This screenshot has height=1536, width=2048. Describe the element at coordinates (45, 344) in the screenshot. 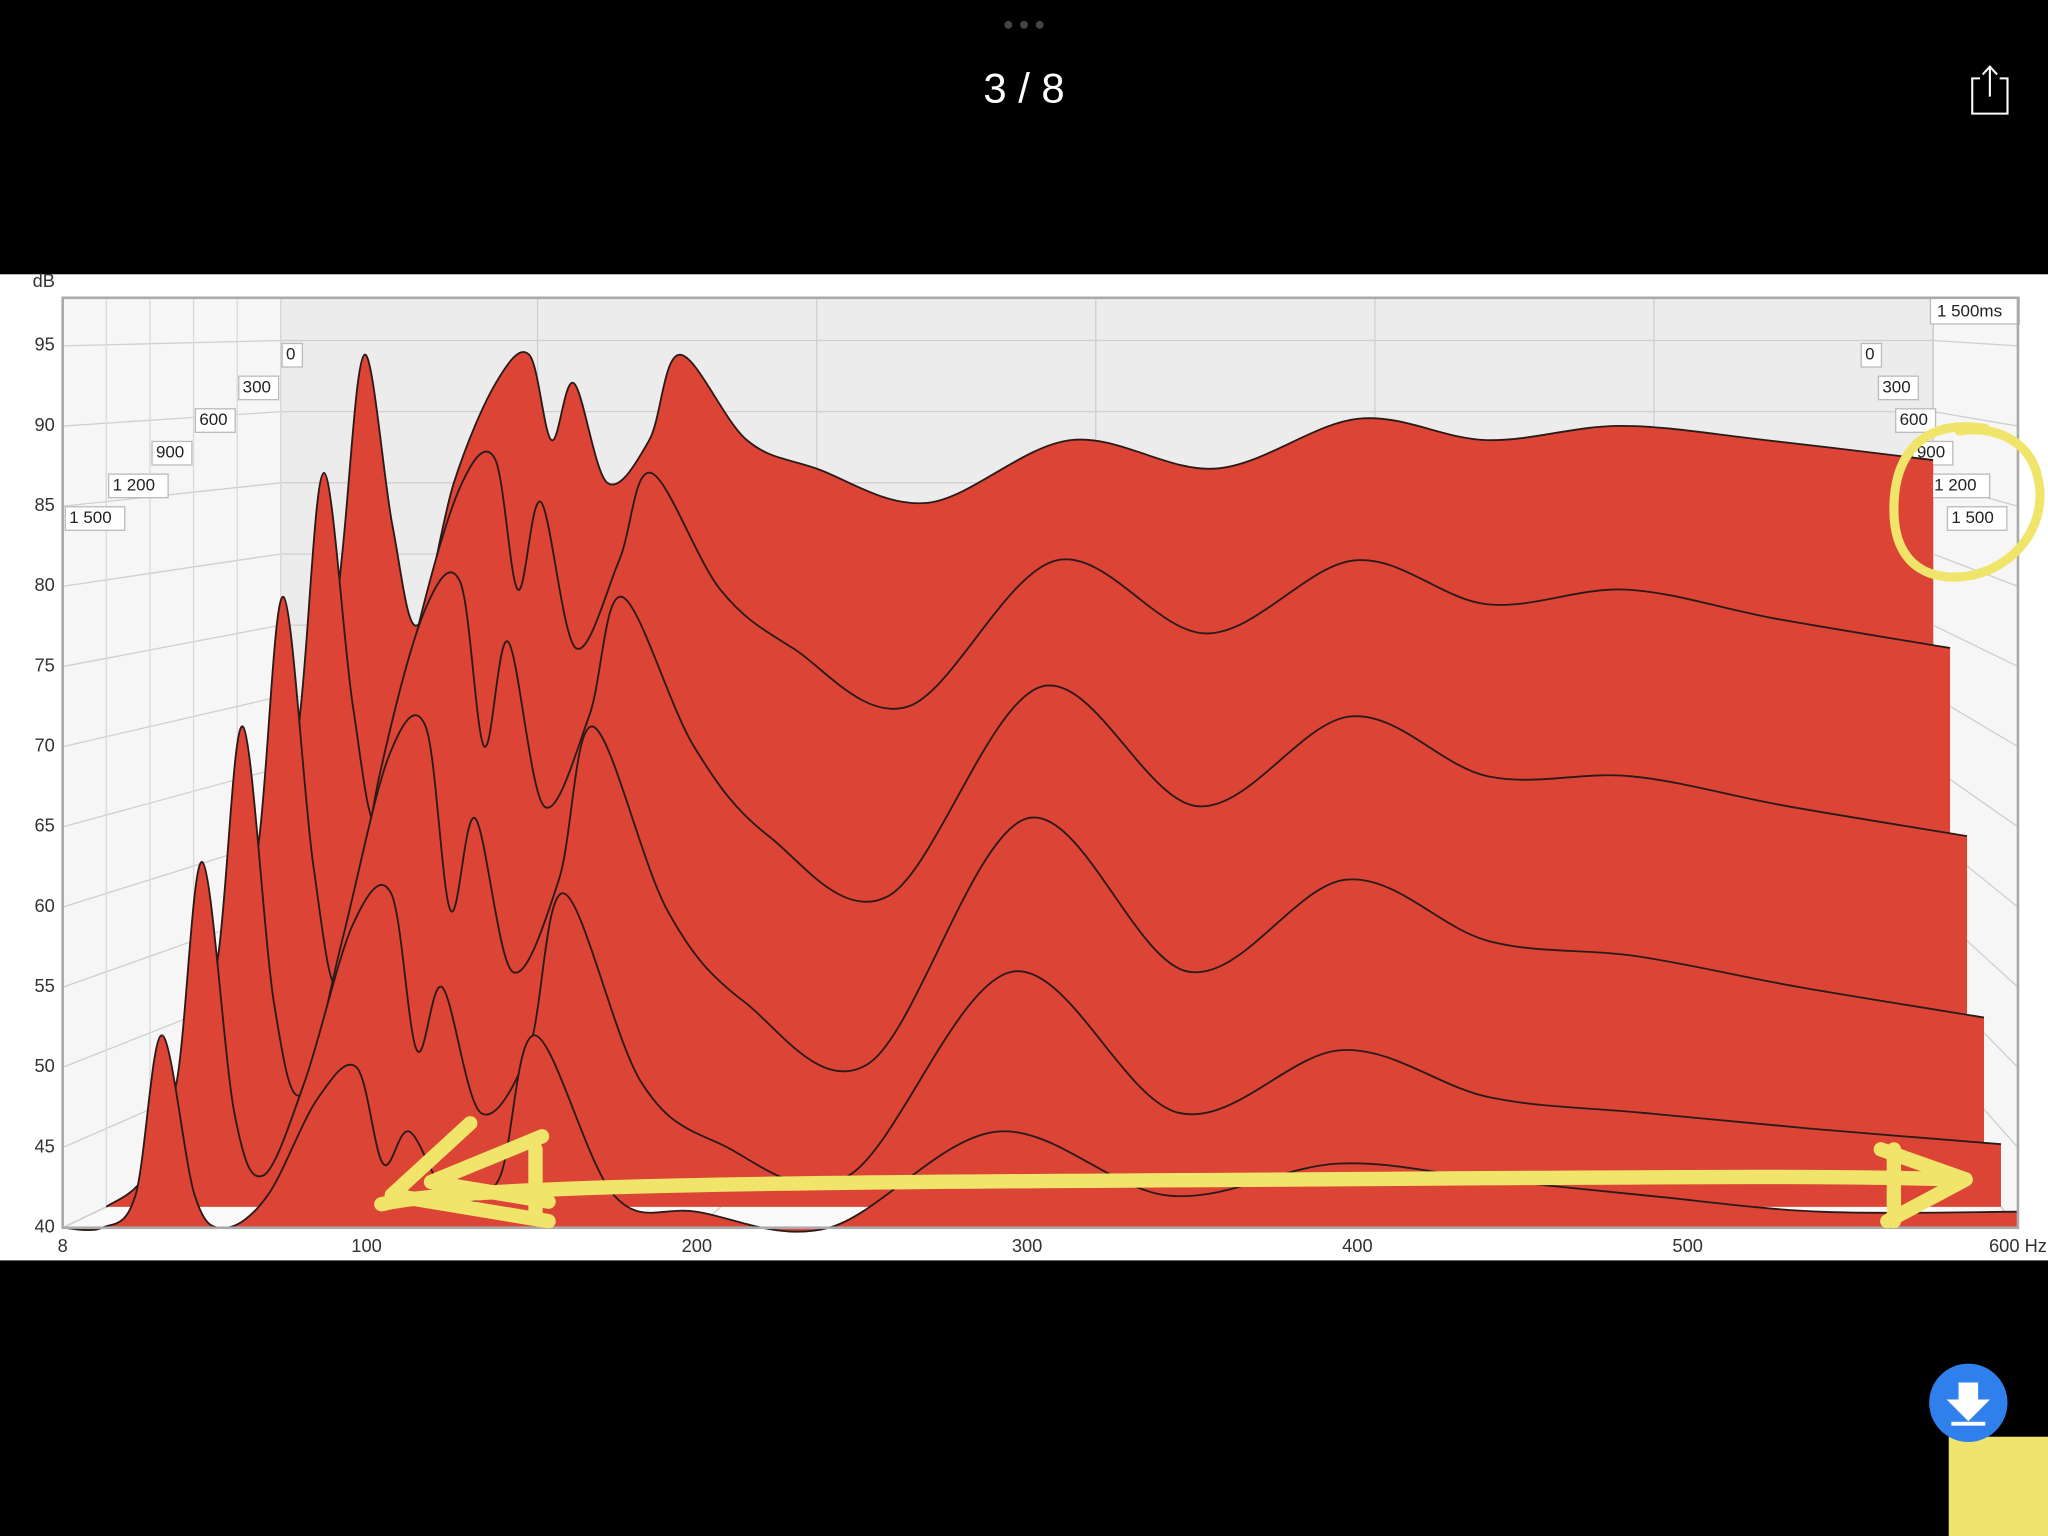

I see `y-tick-label: 95` at that location.